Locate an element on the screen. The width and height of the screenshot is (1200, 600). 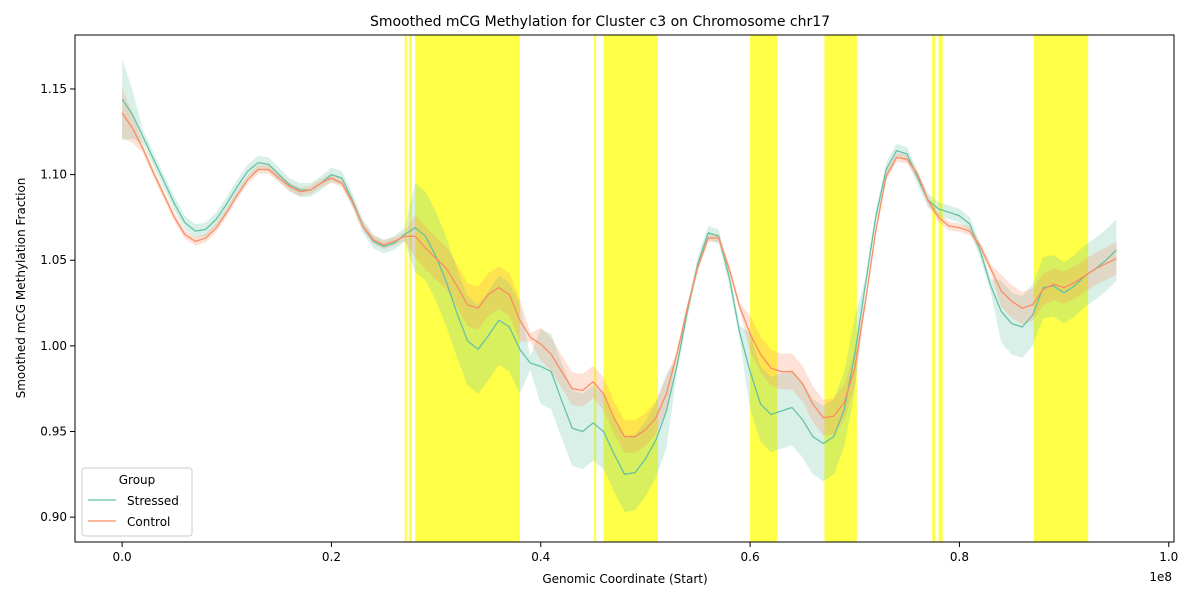
y-tick-label: 1.10 is located at coordinates (53, 175).